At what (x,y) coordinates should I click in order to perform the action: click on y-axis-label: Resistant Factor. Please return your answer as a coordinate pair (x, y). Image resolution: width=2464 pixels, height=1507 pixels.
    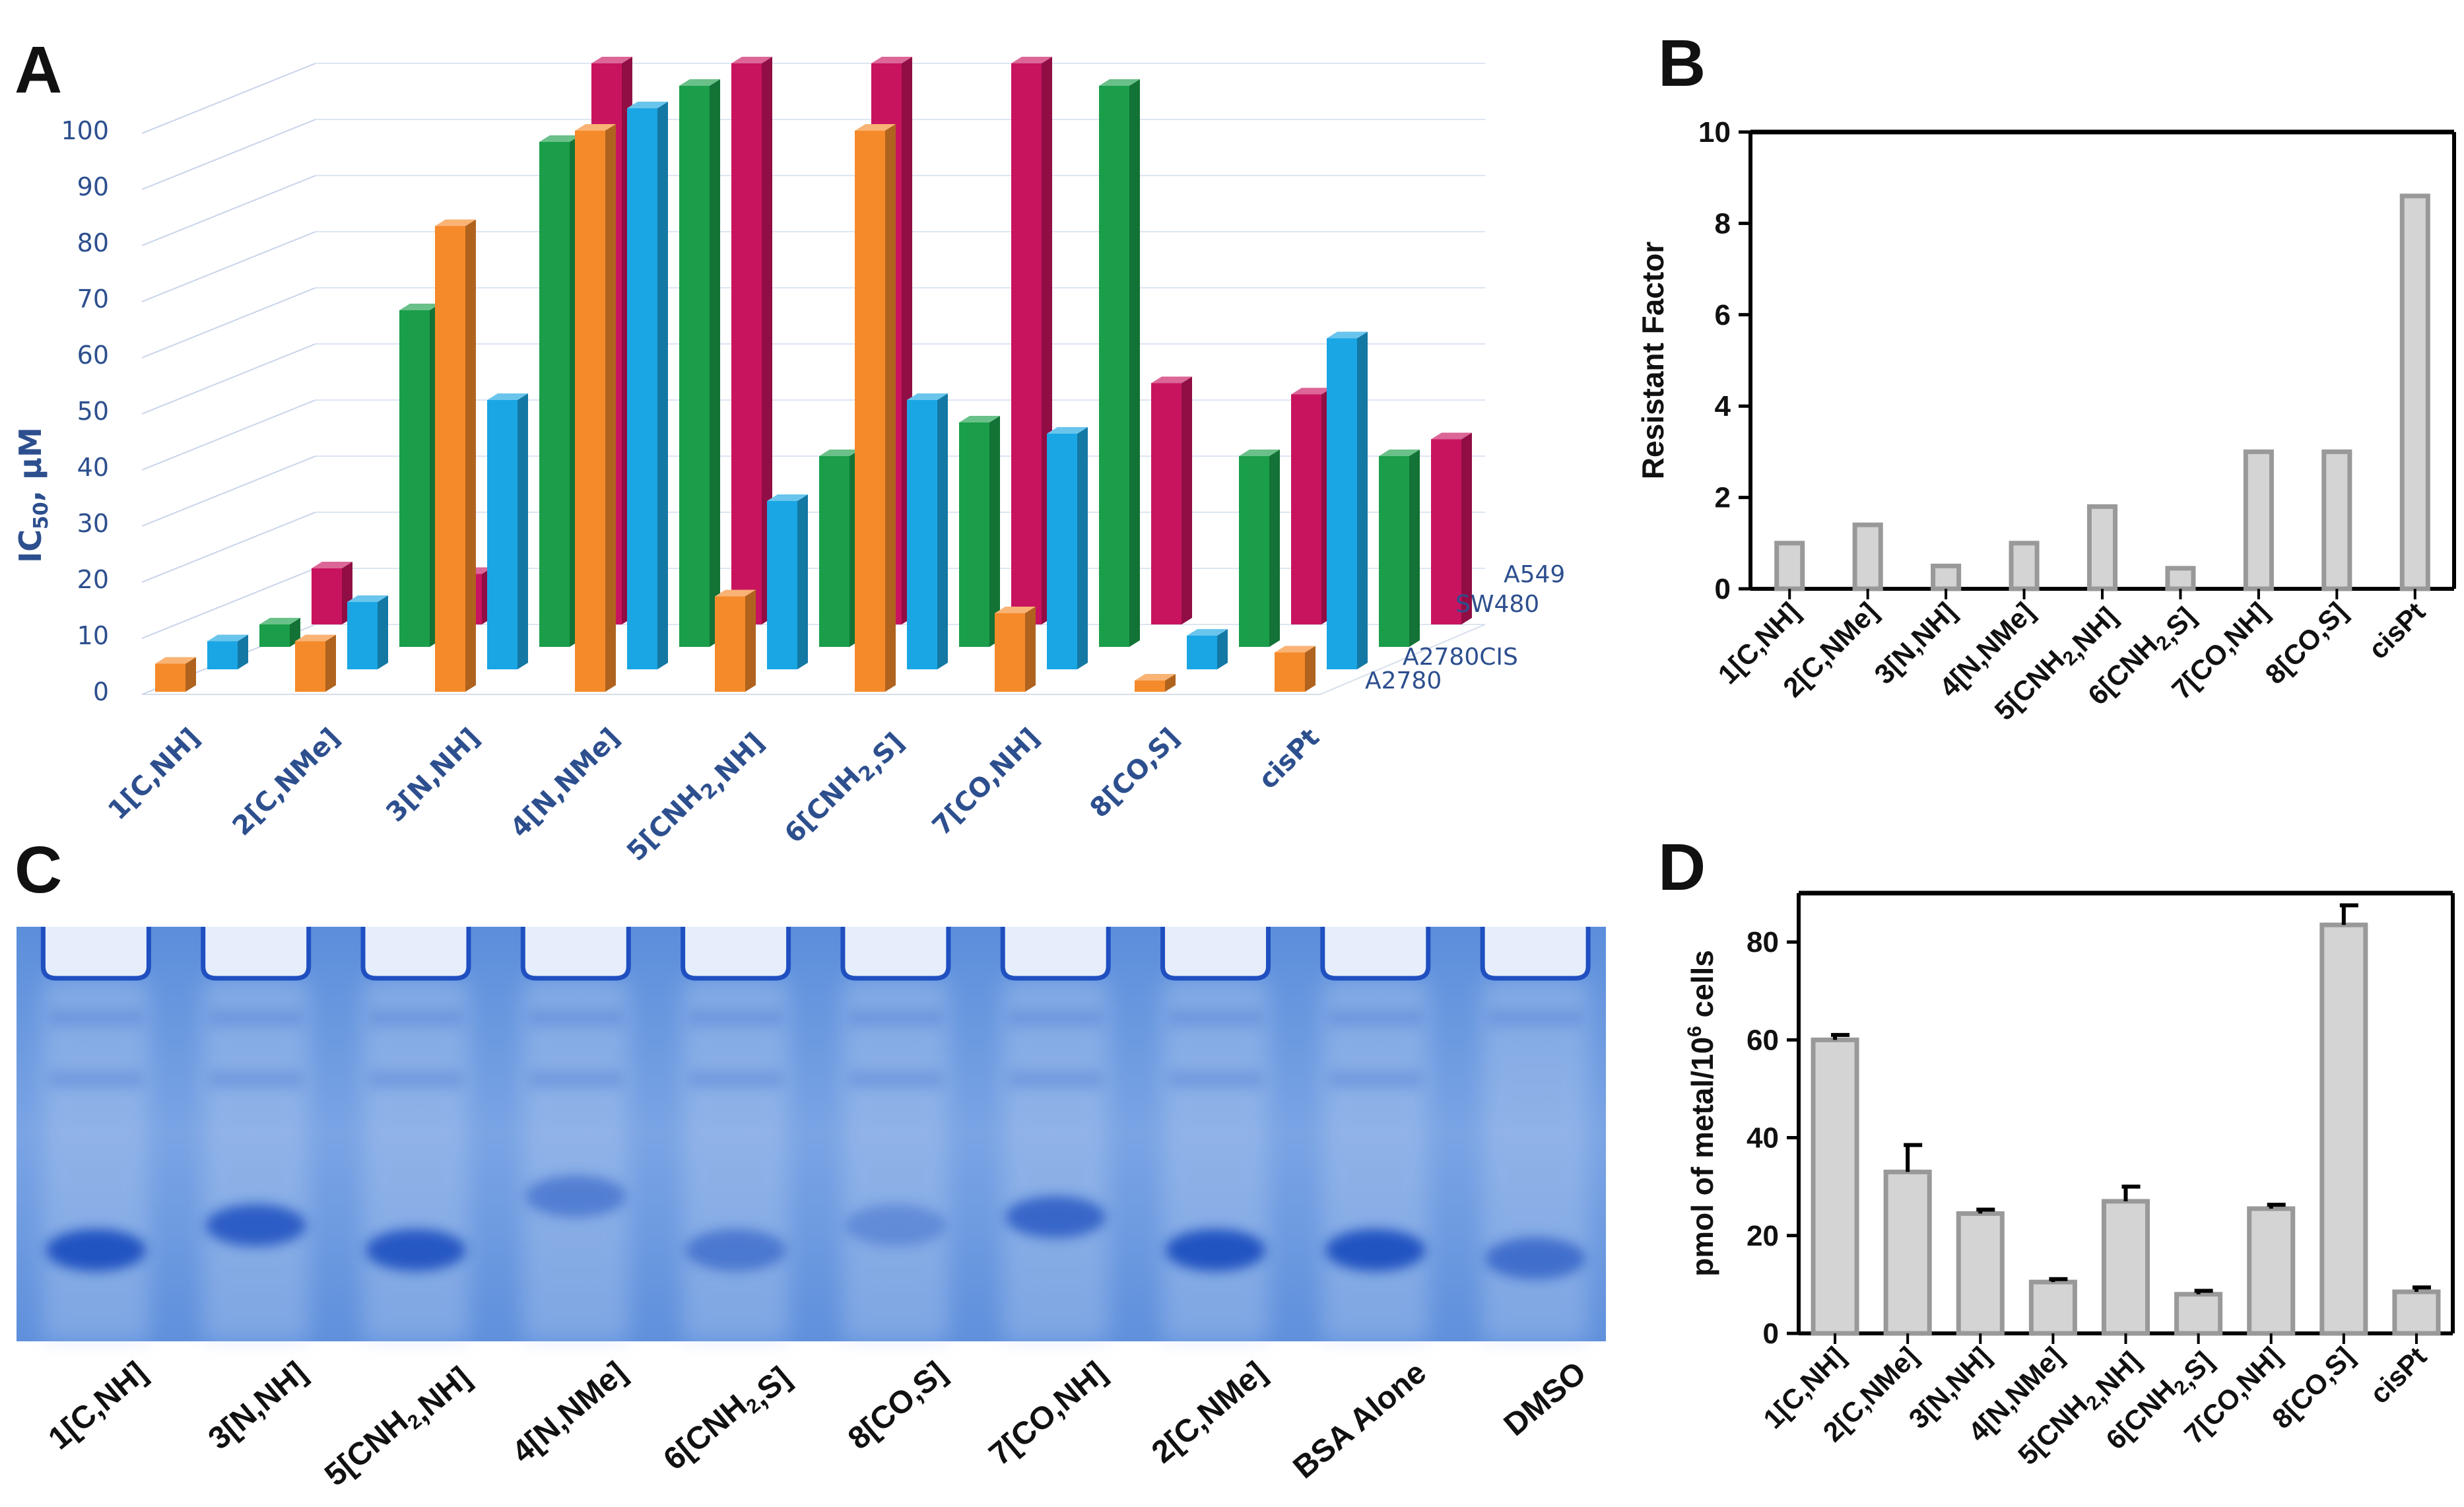
    Looking at the image, I should click on (1653, 361).